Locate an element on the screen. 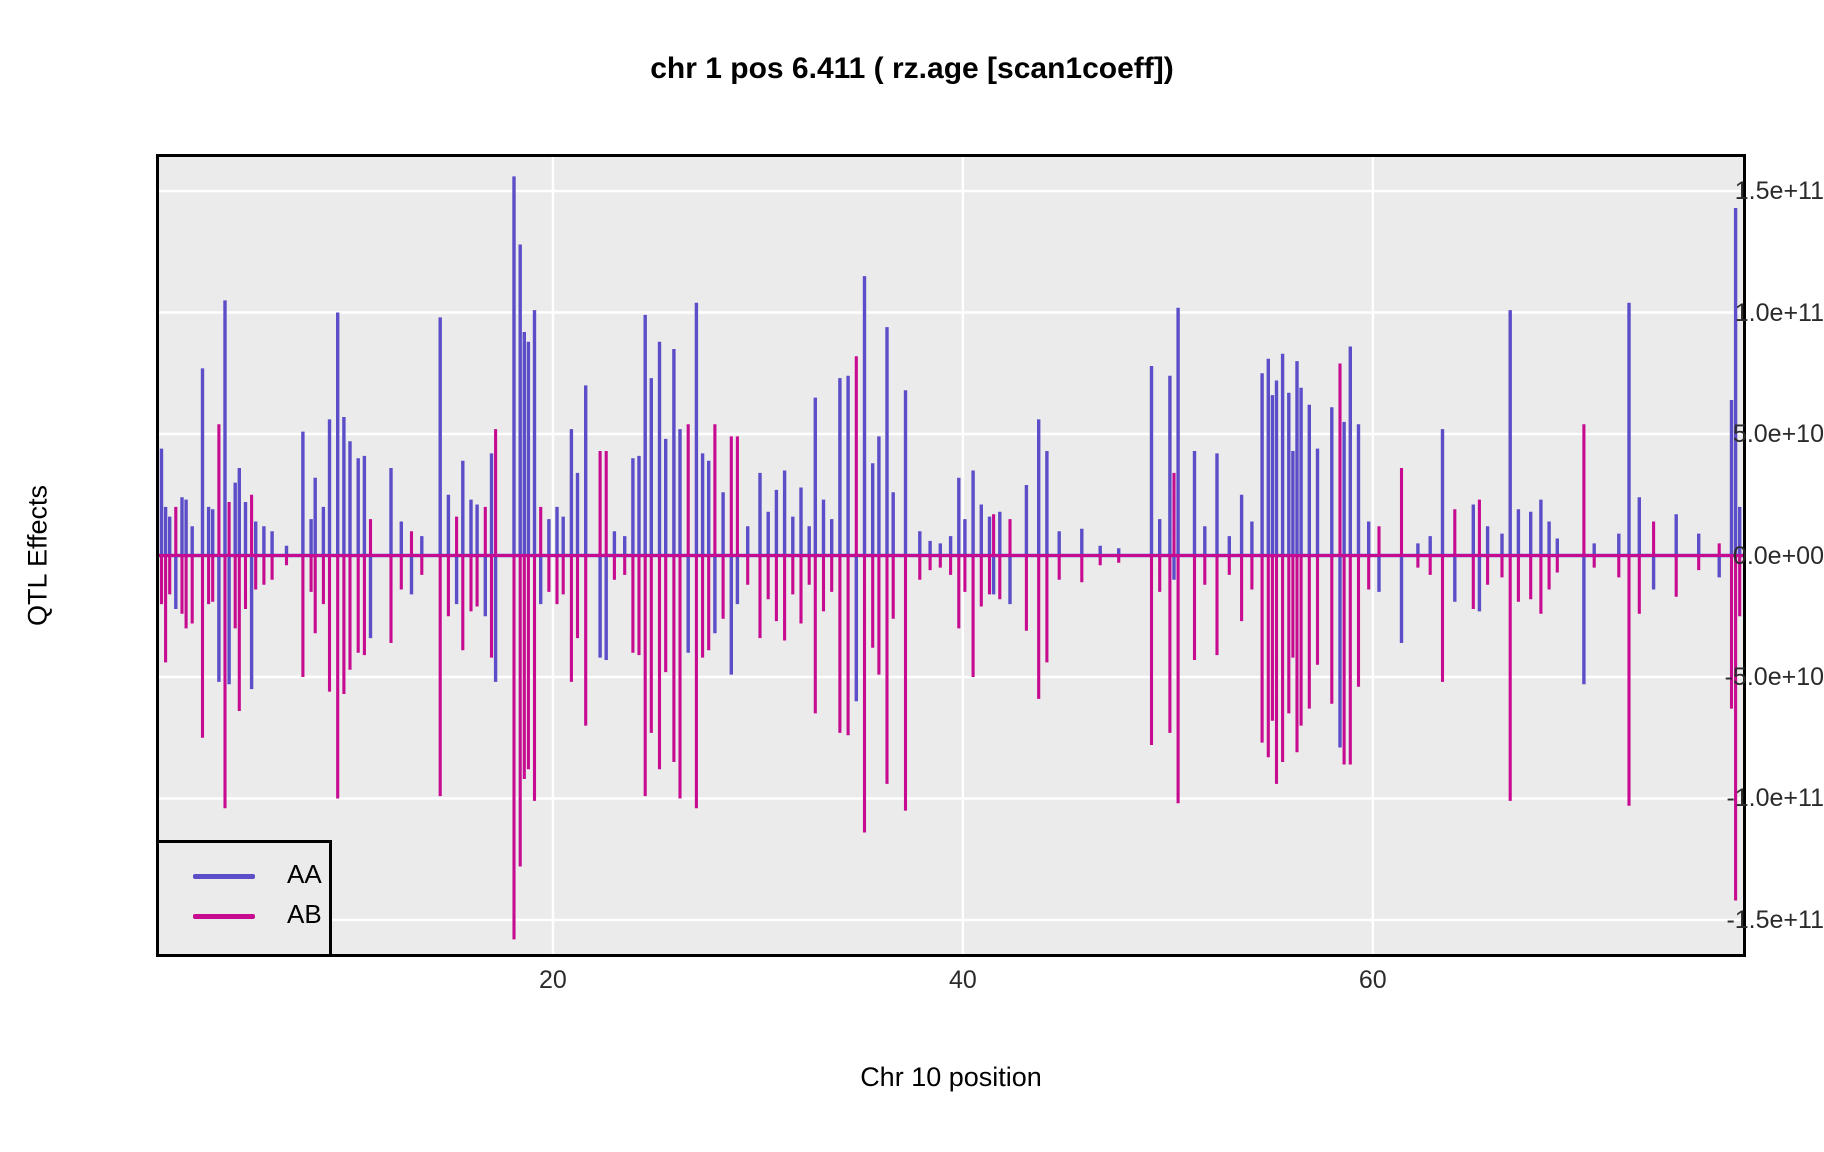 Image resolution: width=1824 pixels, height=1152 pixels. legend-key-line-ab is located at coordinates (224, 916).